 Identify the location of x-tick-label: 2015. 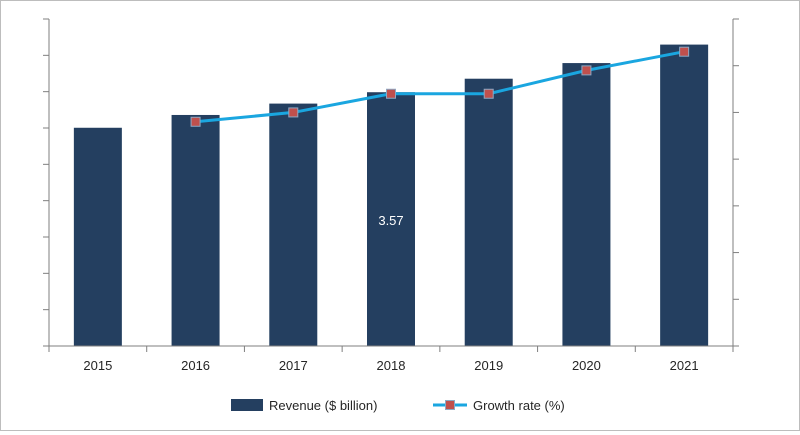
(97, 365).